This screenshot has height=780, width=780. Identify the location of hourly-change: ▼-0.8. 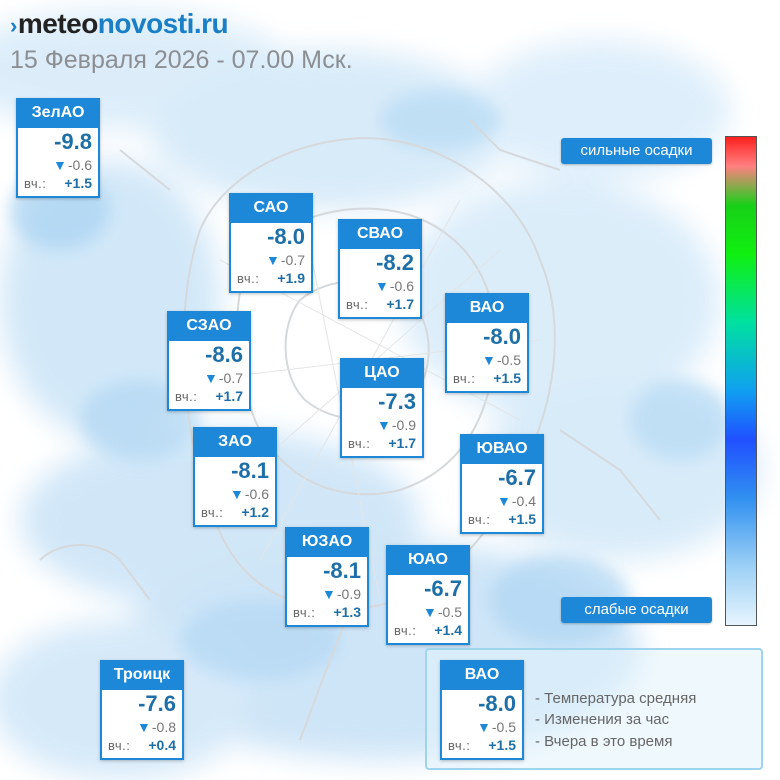
(156, 727).